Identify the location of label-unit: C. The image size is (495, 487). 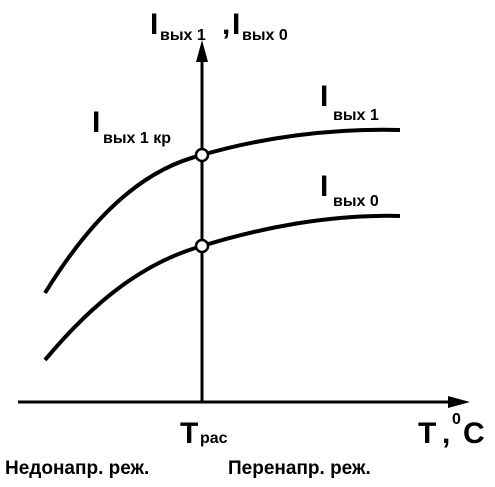
(474, 433).